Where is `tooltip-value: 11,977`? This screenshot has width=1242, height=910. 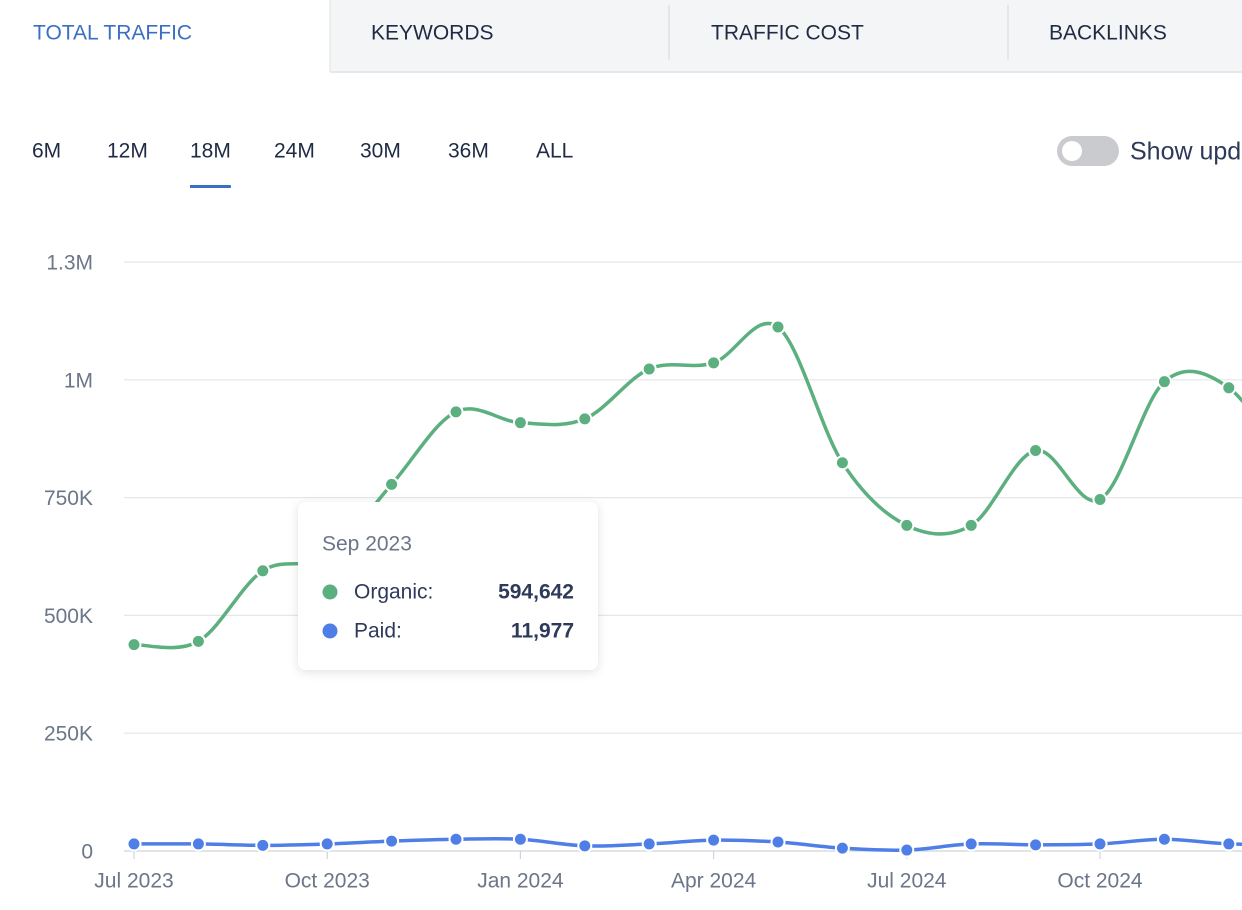
tooltip-value: 11,977 is located at coordinates (542, 631).